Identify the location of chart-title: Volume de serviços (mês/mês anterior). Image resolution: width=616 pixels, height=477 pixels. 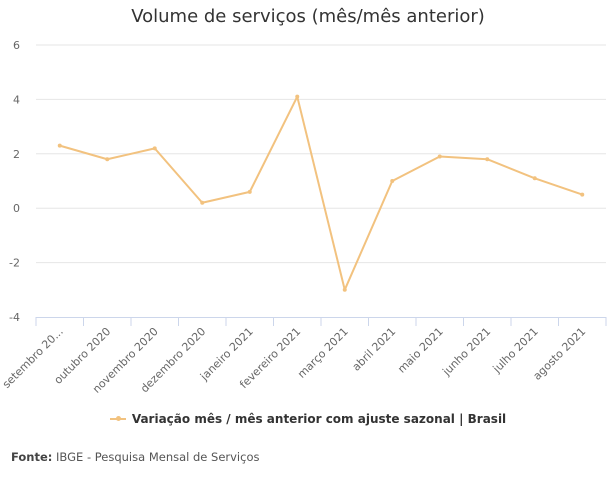
(308, 16).